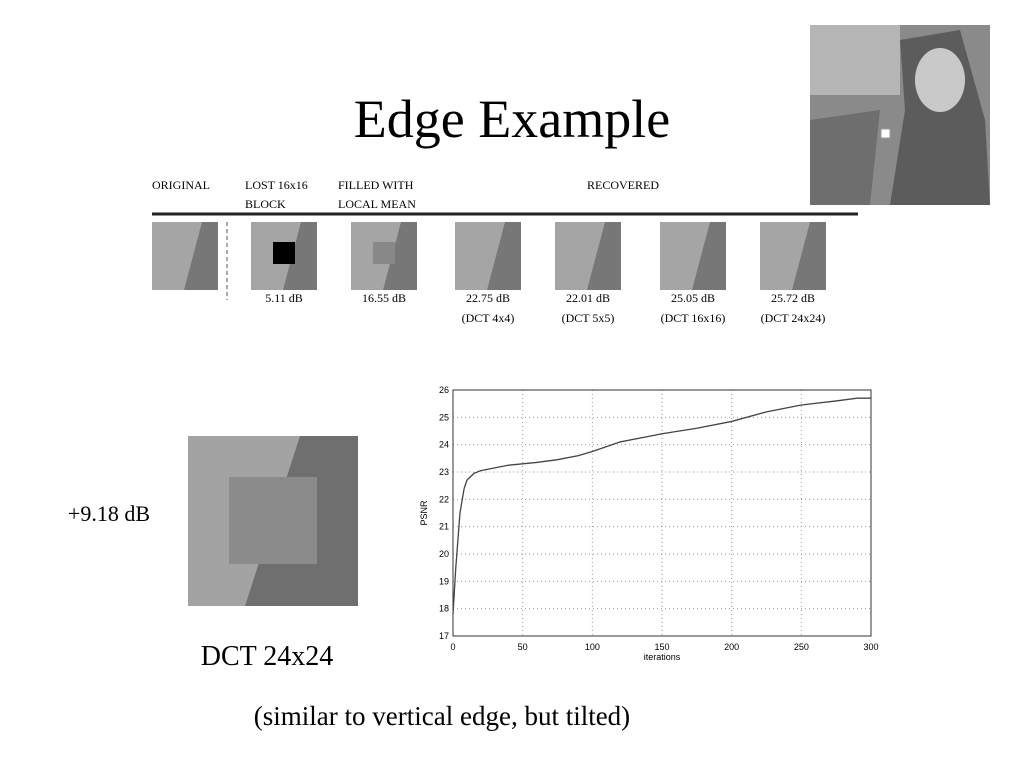 This screenshot has height=768, width=1024. What do you see at coordinates (181, 185) in the screenshot?
I see `column-header: ORIGINAL` at bounding box center [181, 185].